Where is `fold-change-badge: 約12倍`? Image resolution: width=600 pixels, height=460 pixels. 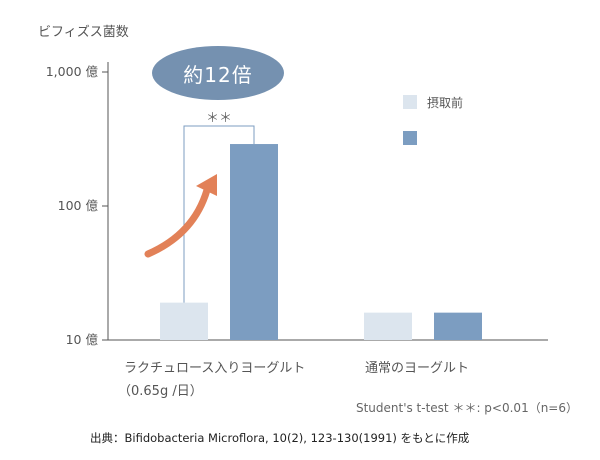
fold-change-badge: 約12倍 is located at coordinates (218, 73).